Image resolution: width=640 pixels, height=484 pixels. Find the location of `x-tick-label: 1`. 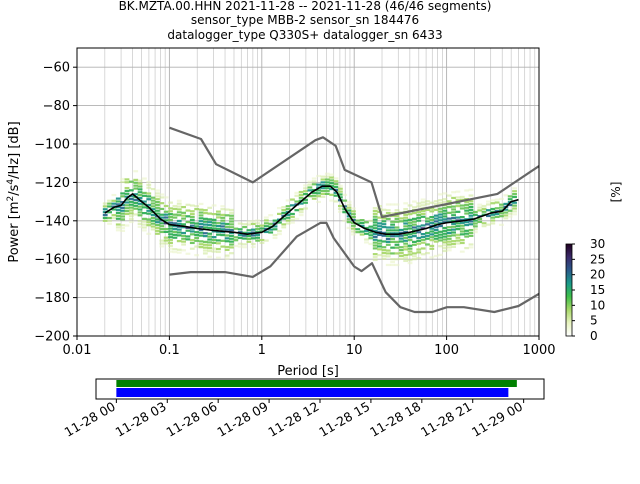

x-tick-label: 1 is located at coordinates (262, 350).